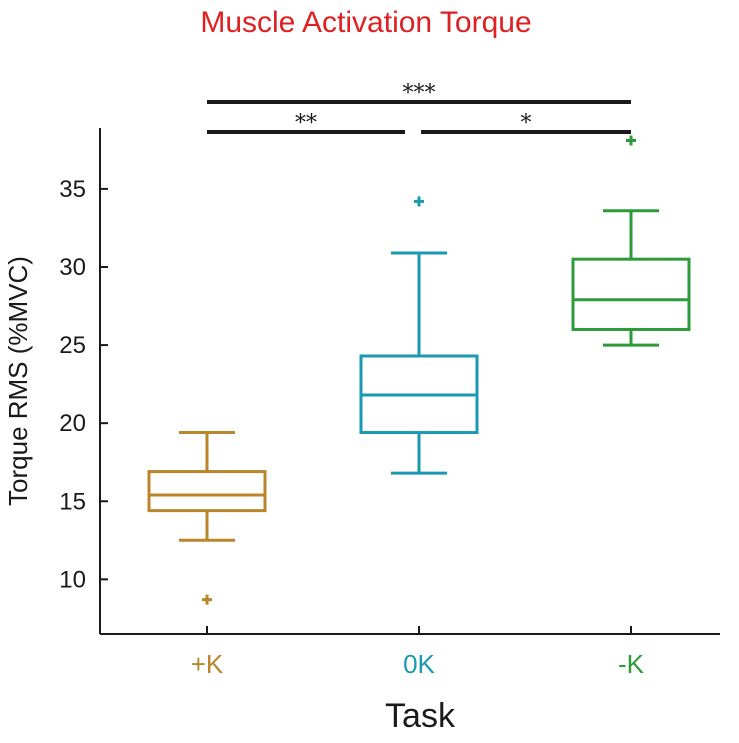 The height and width of the screenshot is (743, 739). Describe the element at coordinates (419, 108) in the screenshot. I see `significance-brackets: ***** *` at that location.